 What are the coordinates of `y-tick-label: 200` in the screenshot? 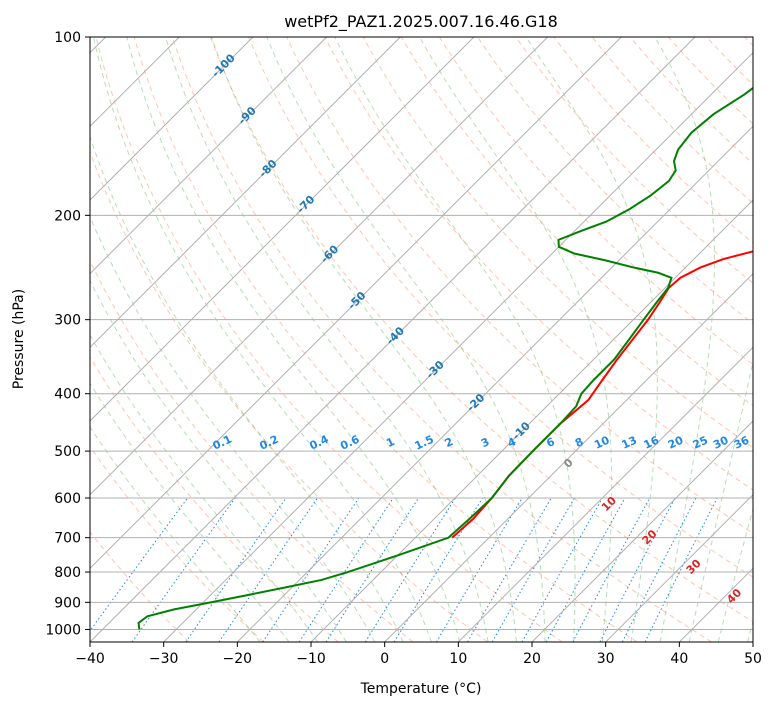 It's located at (67, 216).